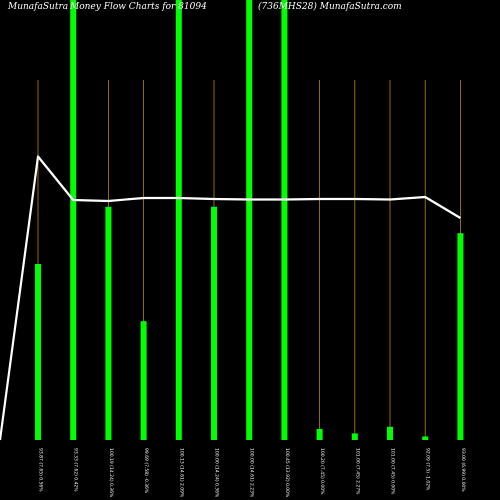  What do you see at coordinates (76, 470) in the screenshot?
I see `x-tick-label: 93.33 (7.62) 0.42%` at bounding box center [76, 470].